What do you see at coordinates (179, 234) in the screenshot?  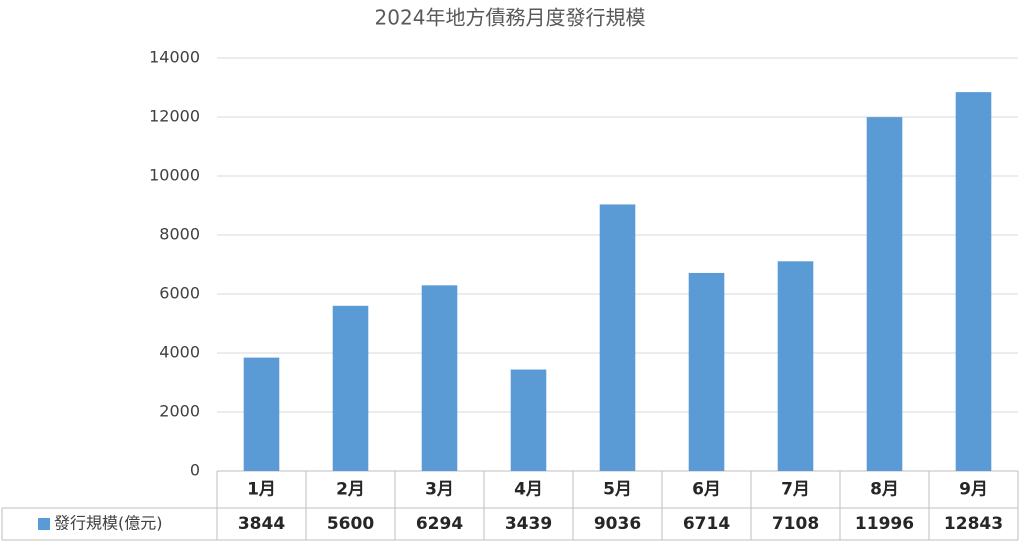 I see `y-tick-label: 8000` at bounding box center [179, 234].